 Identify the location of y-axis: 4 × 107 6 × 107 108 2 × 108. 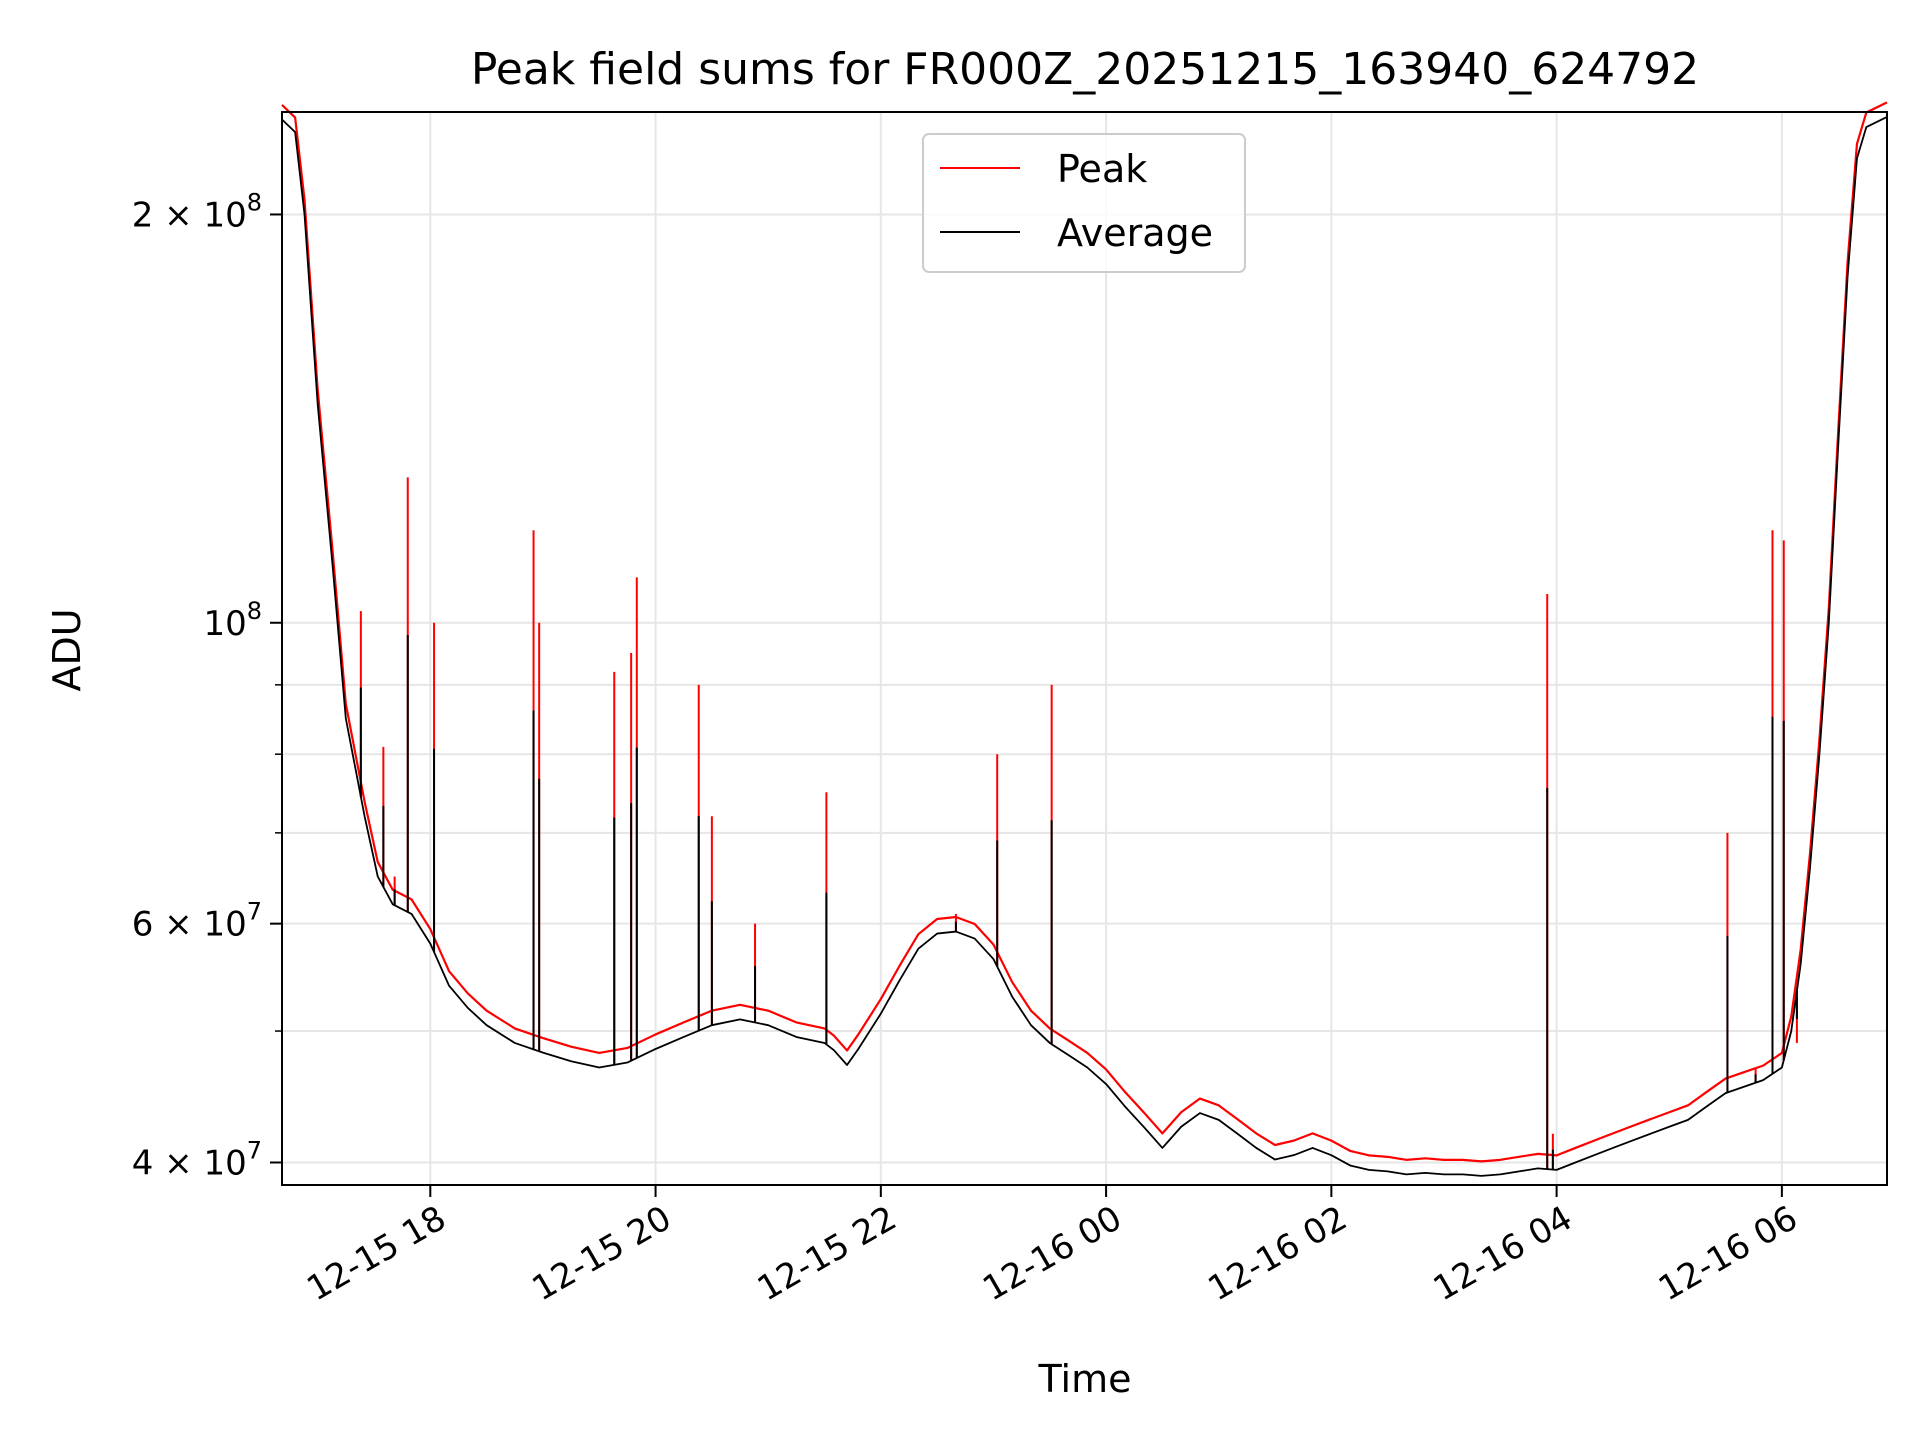
(207, 685).